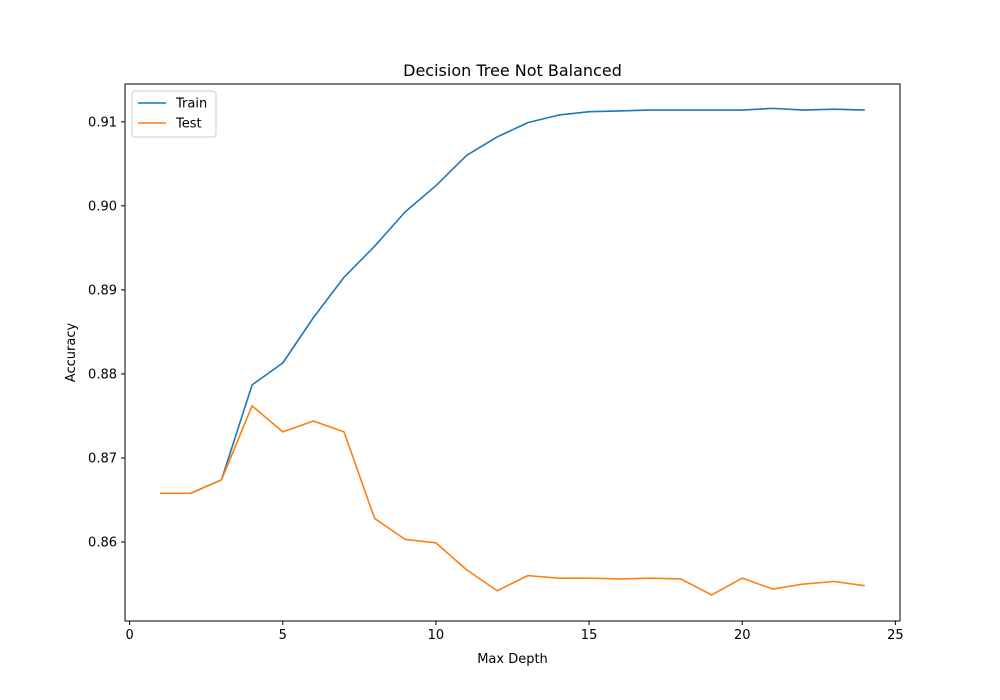  What do you see at coordinates (102, 290) in the screenshot?
I see `y-tick-label: 0.89` at bounding box center [102, 290].